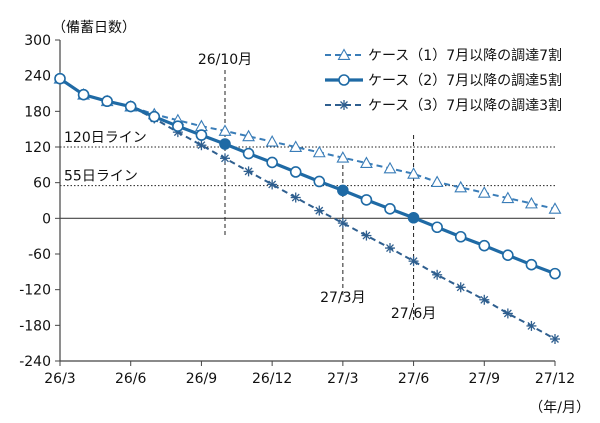 This screenshot has height=423, width=600. Describe the element at coordinates (101, 177) in the screenshot. I see `reference-line-label: 55日ライン` at that location.